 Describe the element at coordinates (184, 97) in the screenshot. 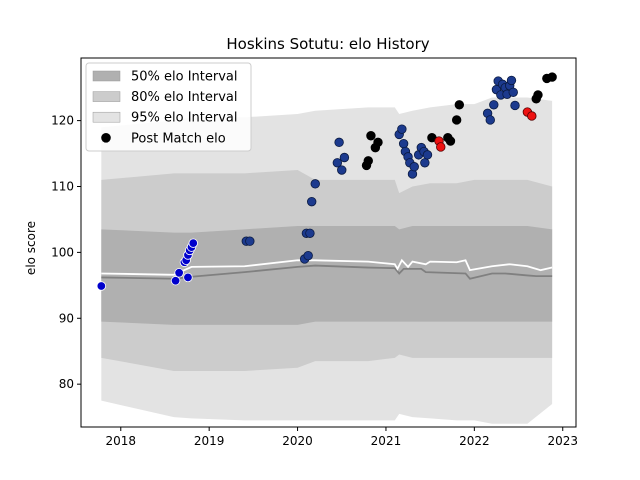

I see `legend-label: 80% elo Interval` at that location.